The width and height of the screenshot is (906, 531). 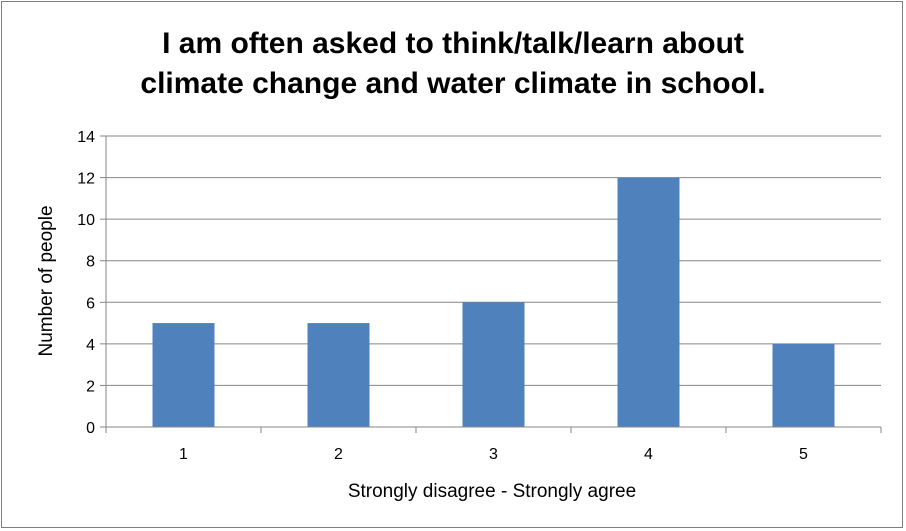 What do you see at coordinates (90, 262) in the screenshot?
I see `y-tick-label: 8` at bounding box center [90, 262].